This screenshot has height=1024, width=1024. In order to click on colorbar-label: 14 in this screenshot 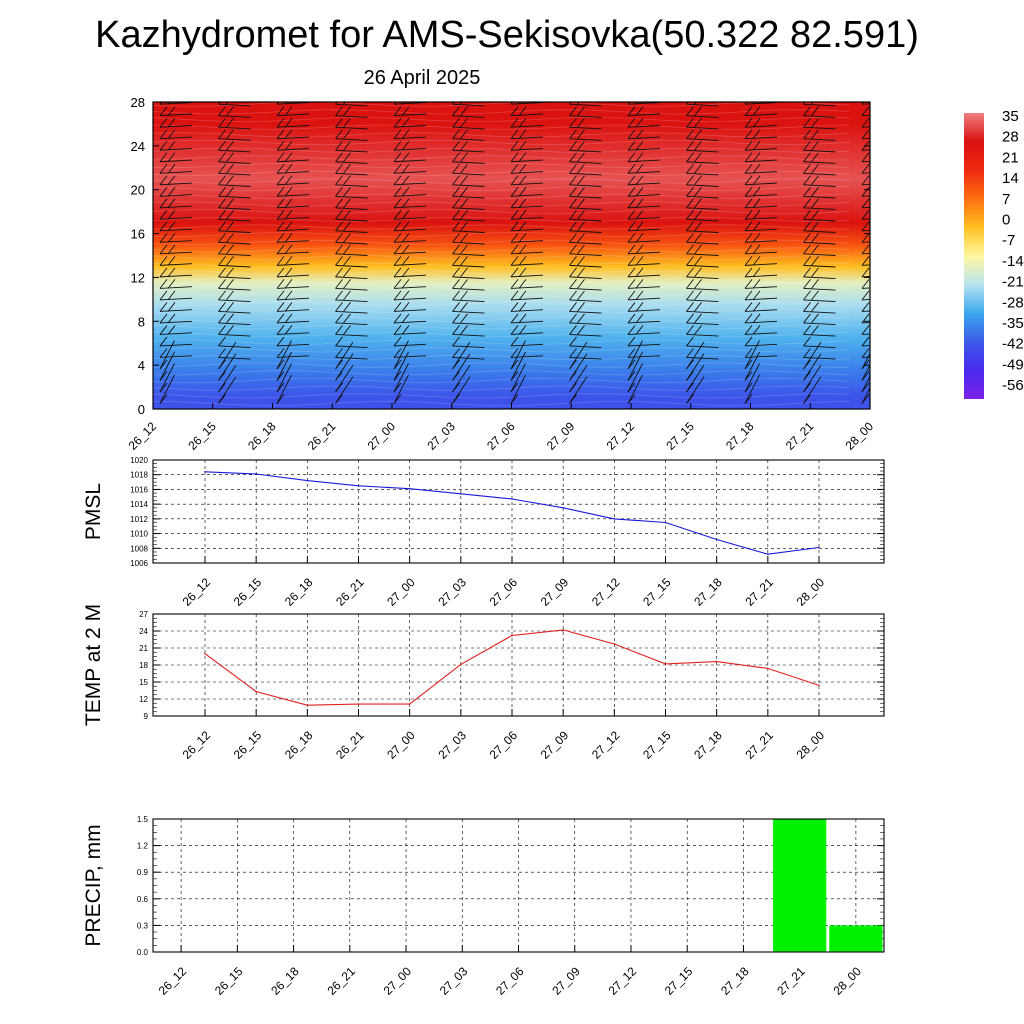, I will do `click(1010, 178)`.